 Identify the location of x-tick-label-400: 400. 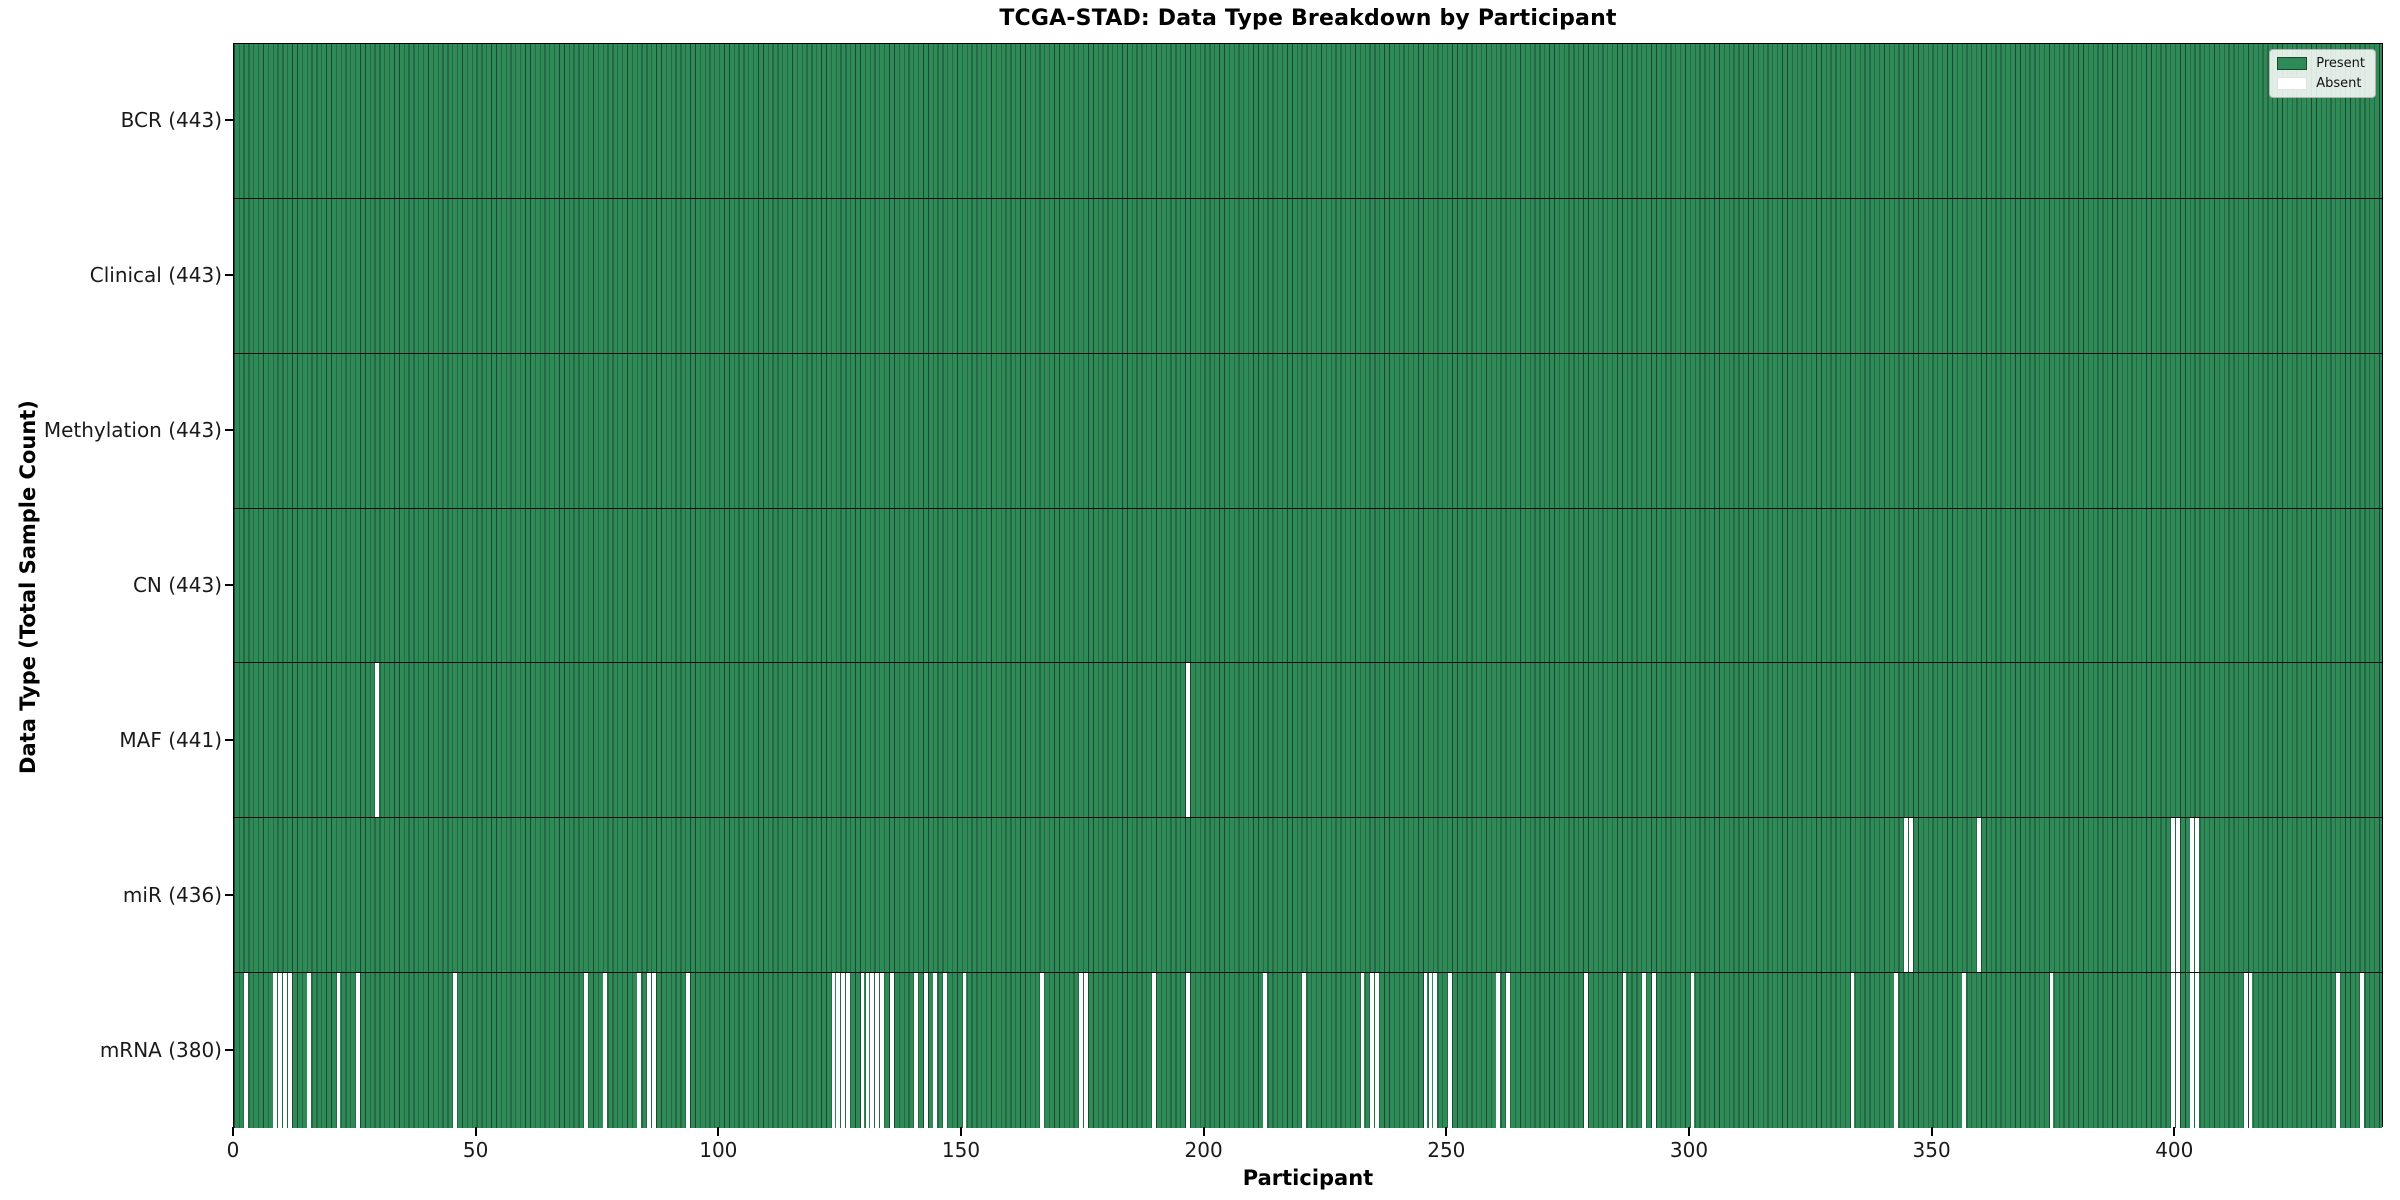
(2174, 1150).